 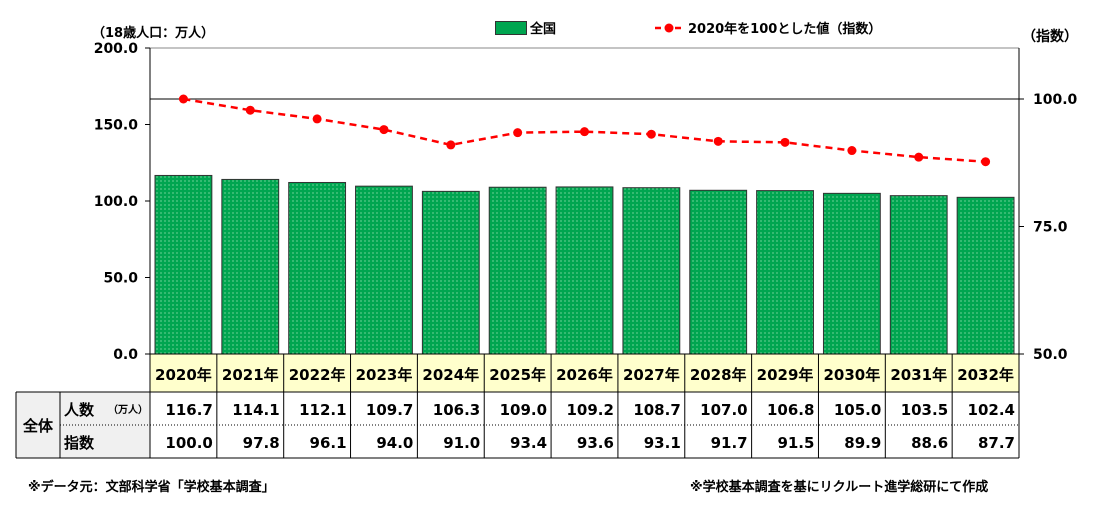 What do you see at coordinates (450, 375) in the screenshot?
I see `year-label: 2024年` at bounding box center [450, 375].